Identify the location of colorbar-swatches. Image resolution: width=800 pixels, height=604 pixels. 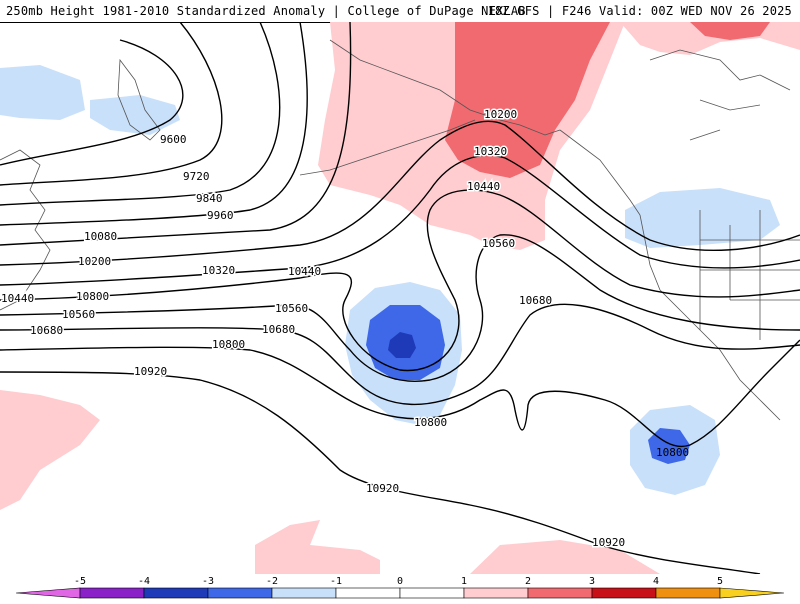
(400, 593).